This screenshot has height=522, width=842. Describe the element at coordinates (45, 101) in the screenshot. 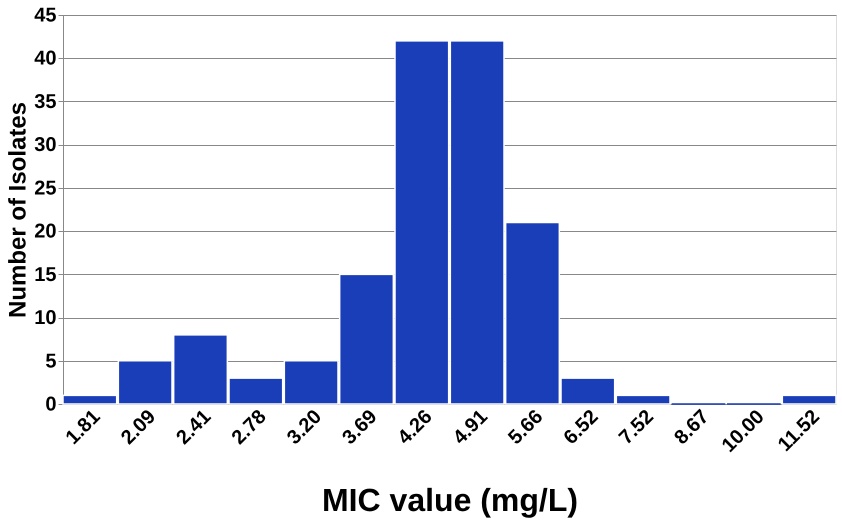

I see `y-tick-label: 35` at that location.